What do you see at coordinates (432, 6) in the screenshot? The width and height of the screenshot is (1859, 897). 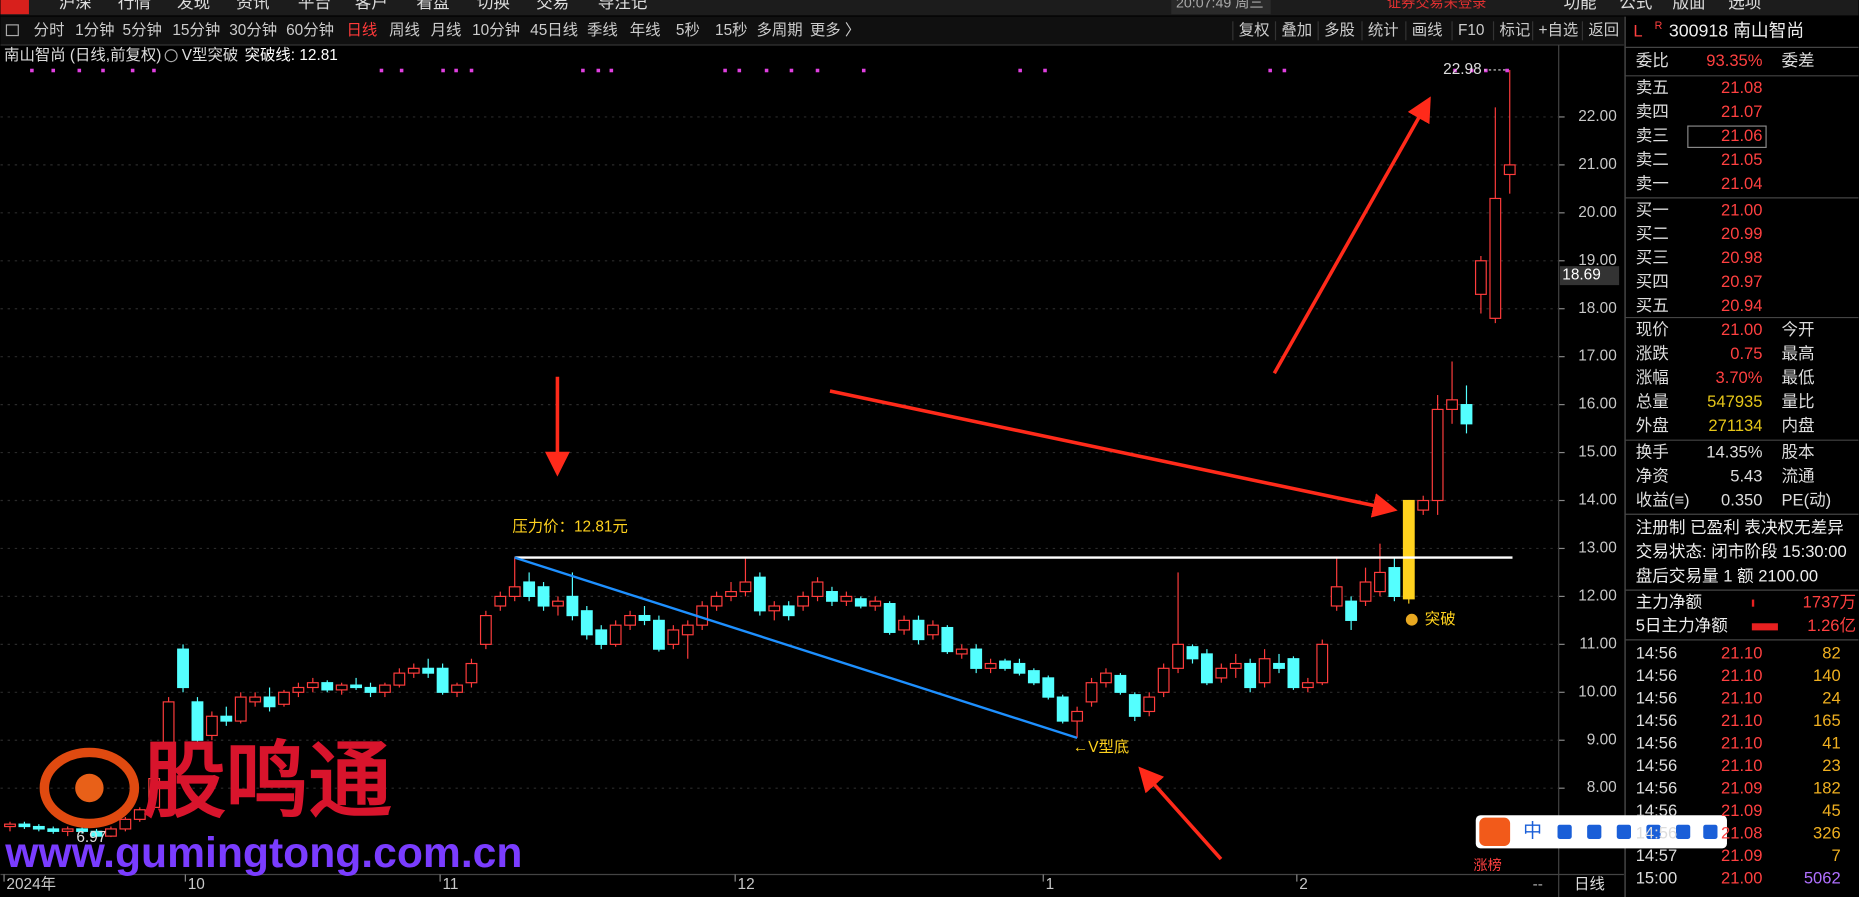 I see `menu-item: 看盘` at bounding box center [432, 6].